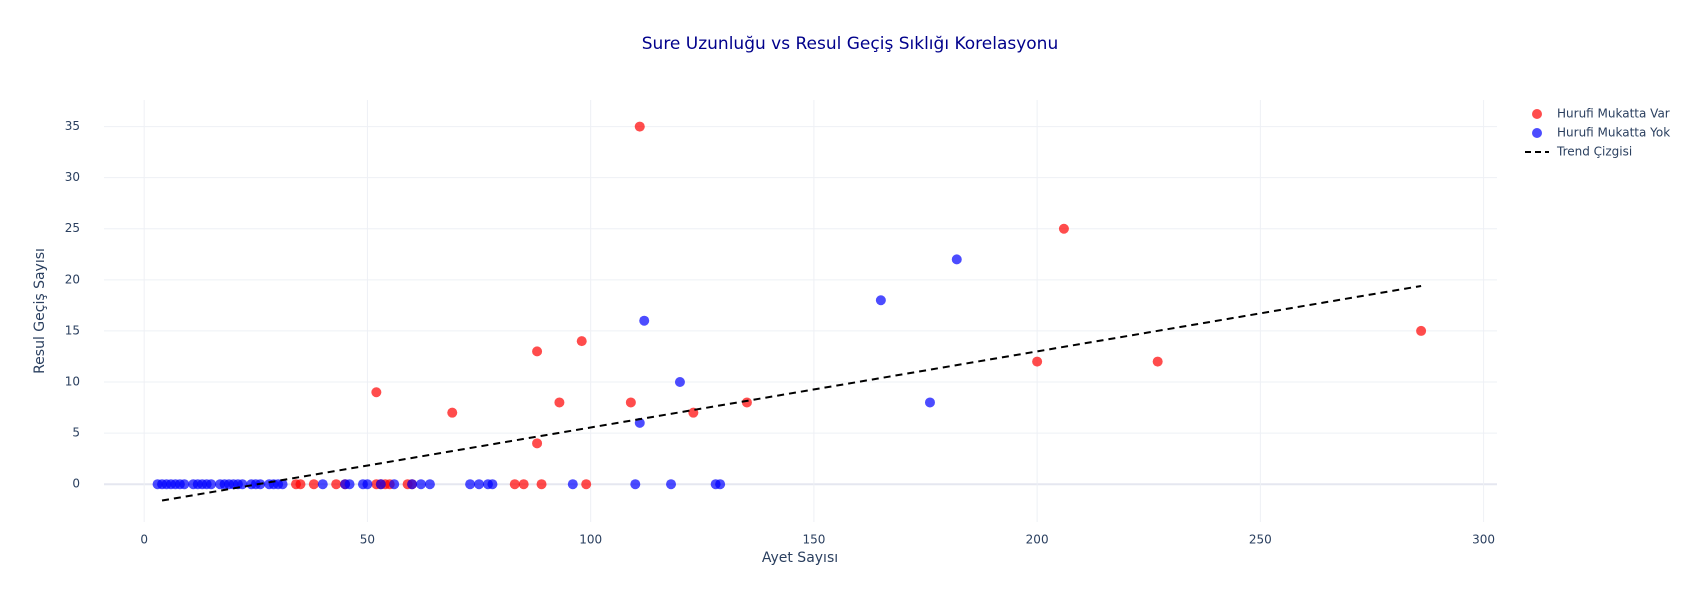  I want to click on x-tick-label: 150, so click(813, 540).